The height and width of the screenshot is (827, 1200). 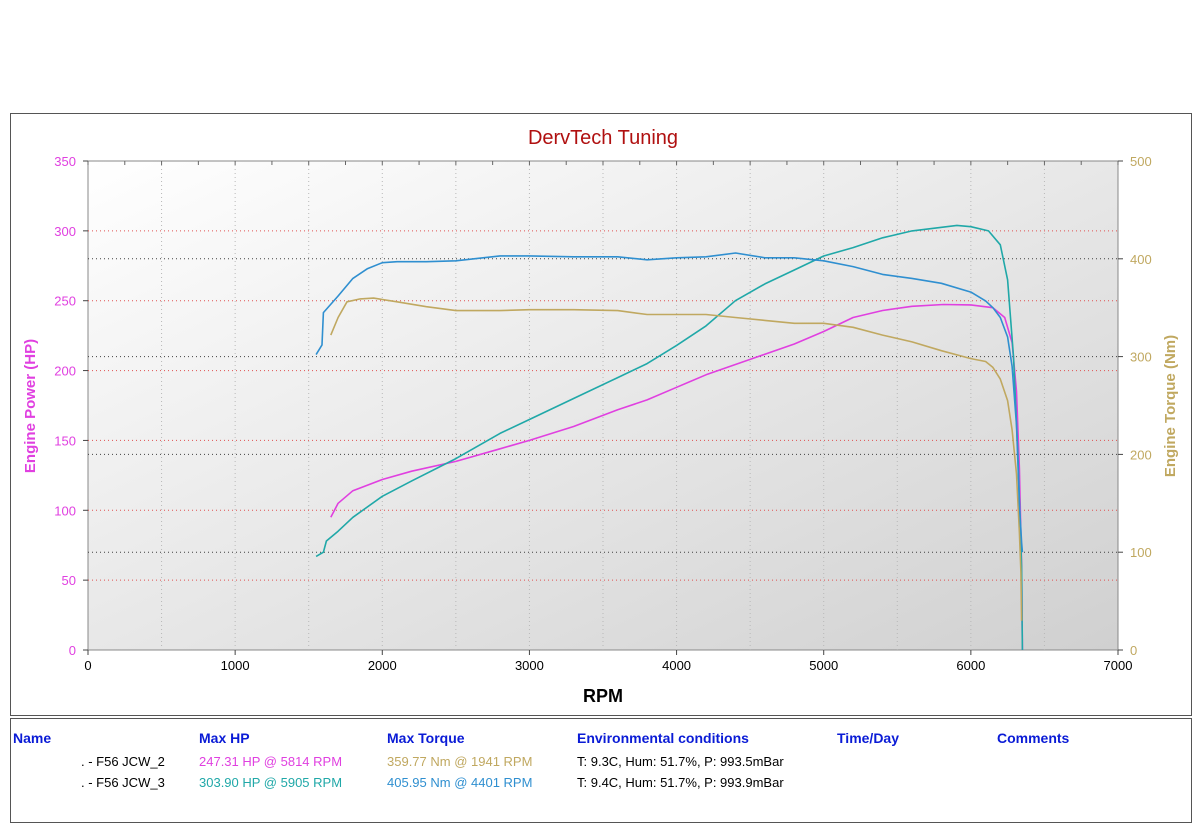 I want to click on x-tick-label: 6000, so click(x=970, y=665).